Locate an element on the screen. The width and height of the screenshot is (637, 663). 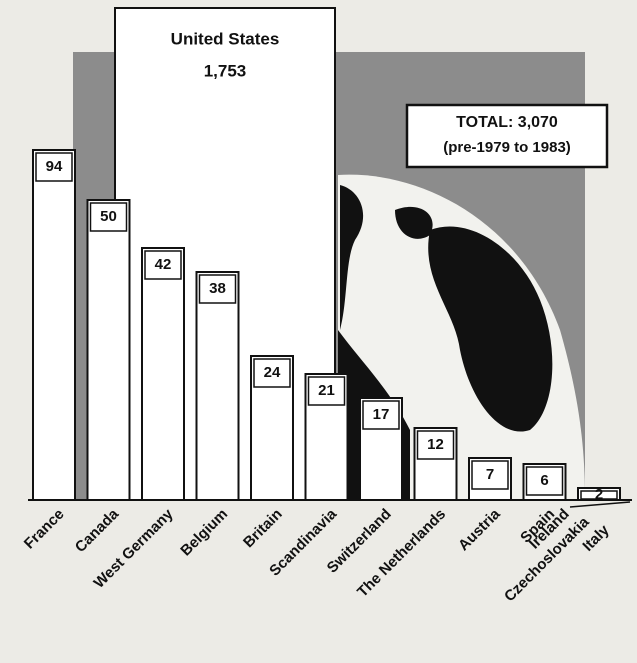
value-label: 2 is located at coordinates (599, 494).